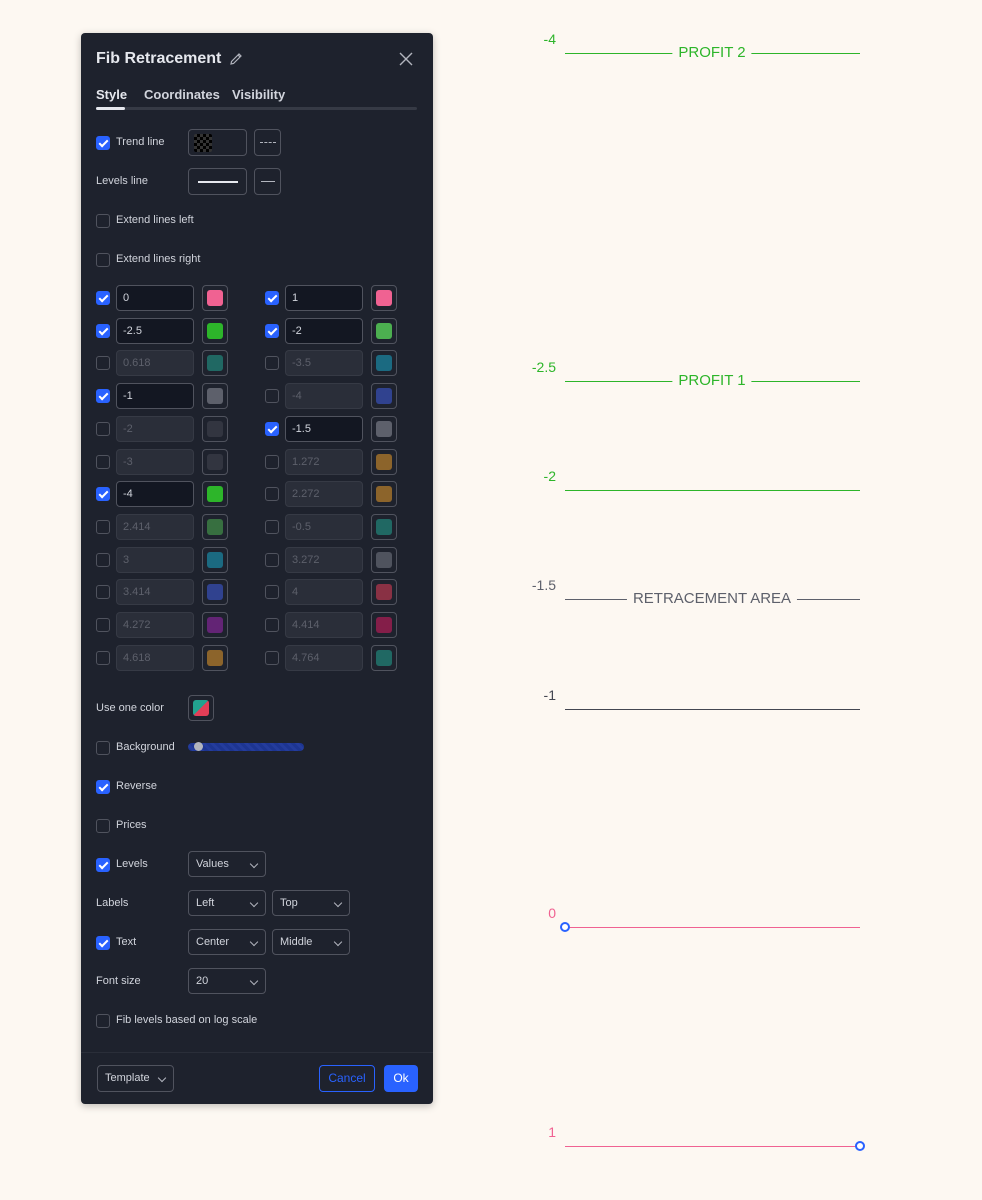  Describe the element at coordinates (103, 221) in the screenshot. I see `extend-left-checkbox` at that location.